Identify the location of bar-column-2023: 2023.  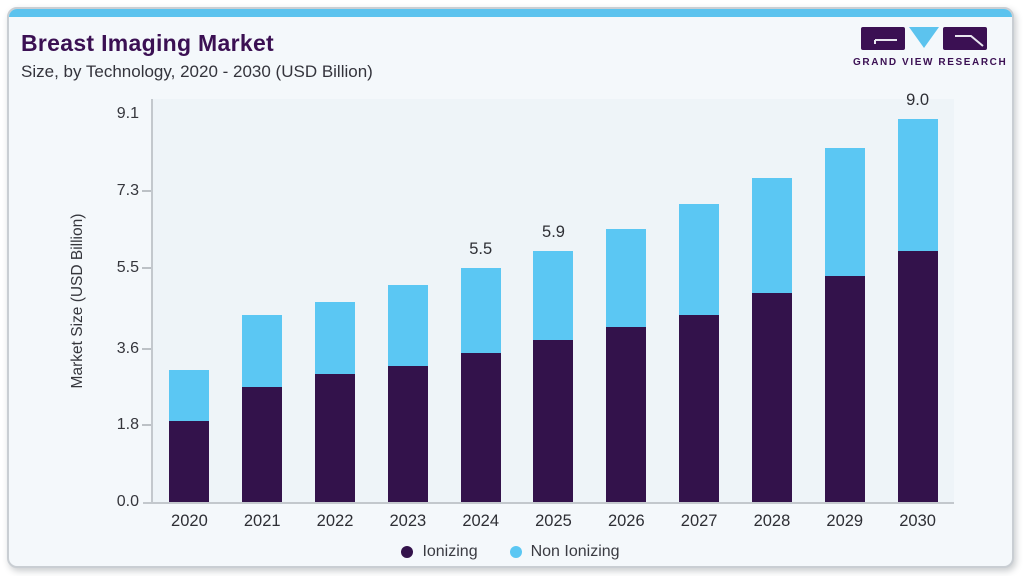
(407, 314).